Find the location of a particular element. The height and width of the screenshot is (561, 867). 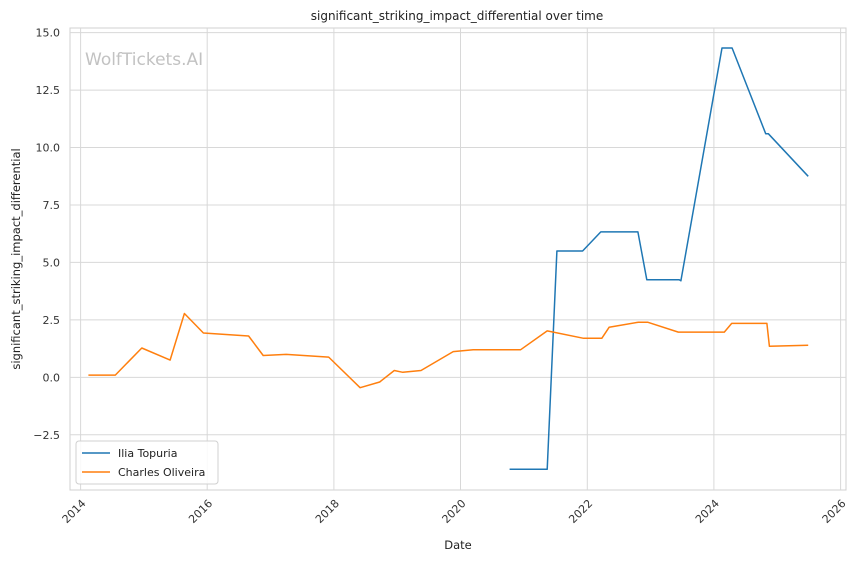

y-tick-label: 0.0 is located at coordinates (52, 377).